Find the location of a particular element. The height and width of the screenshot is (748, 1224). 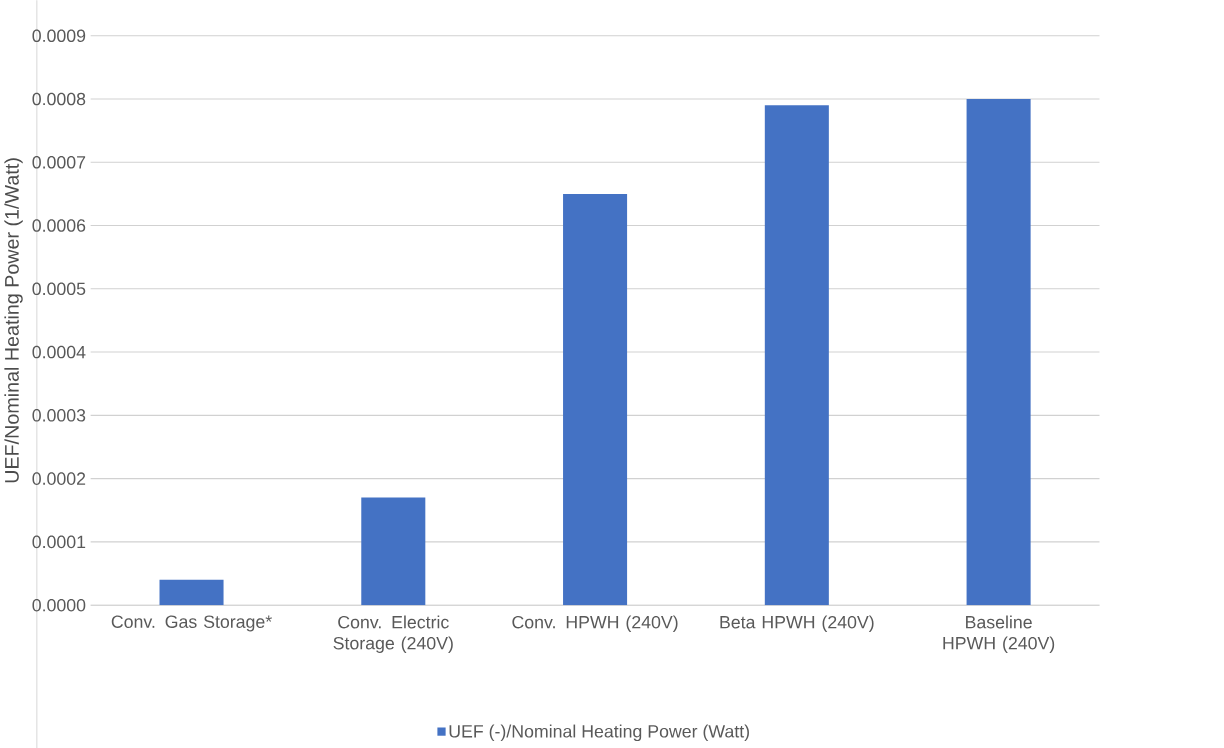

x-tick-label: Beta HPWH (240V) is located at coordinates (797, 623).